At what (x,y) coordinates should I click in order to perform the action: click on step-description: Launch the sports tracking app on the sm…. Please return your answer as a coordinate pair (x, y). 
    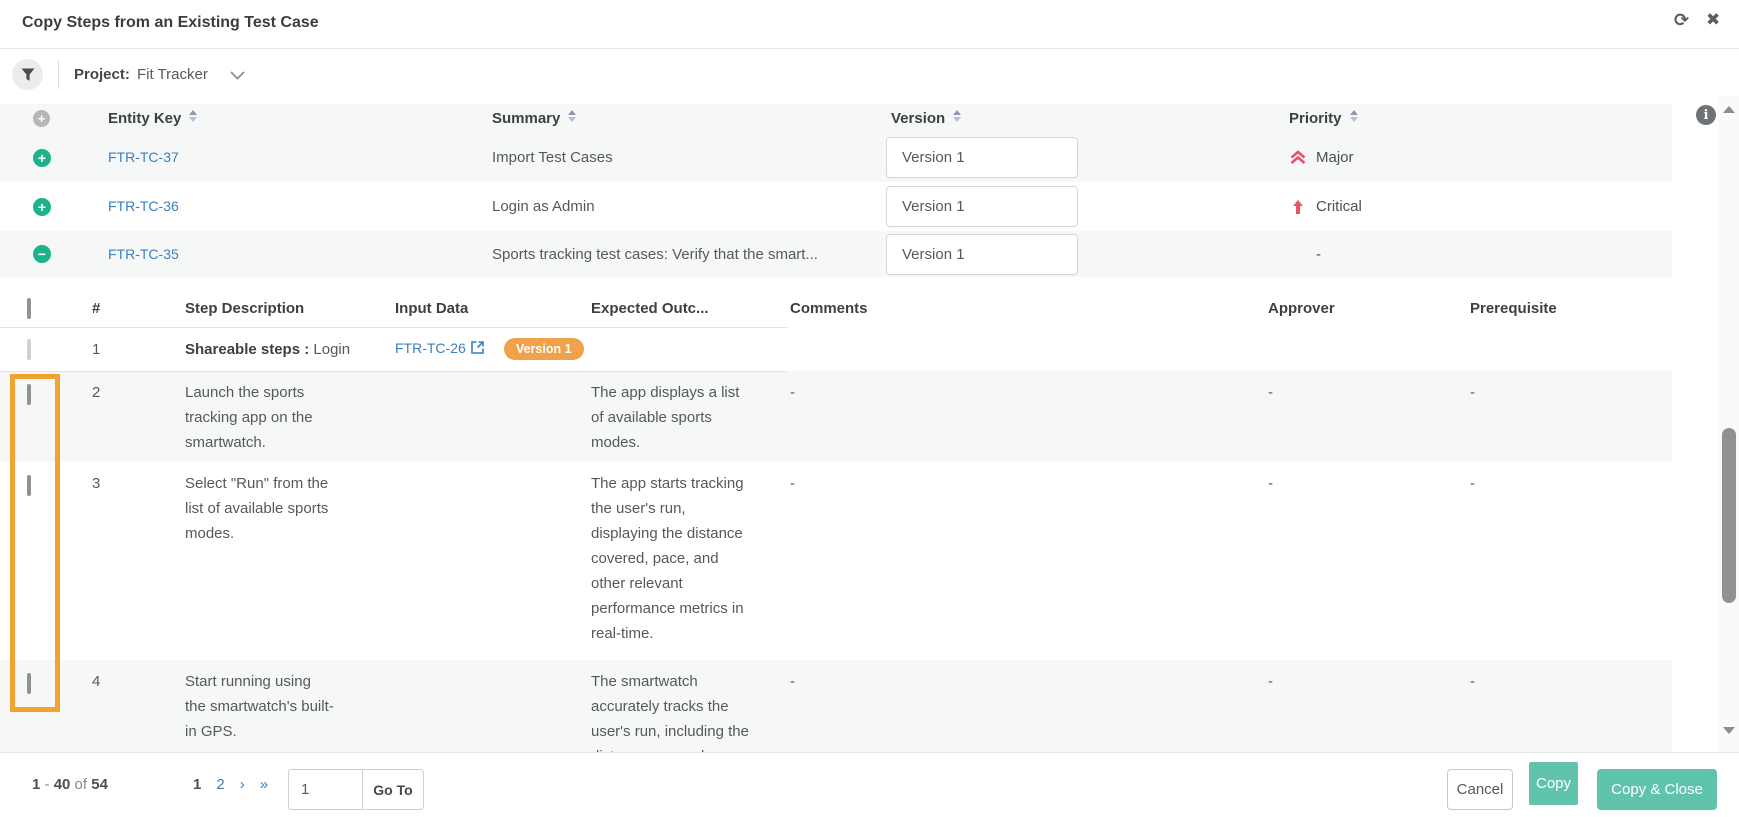
    Looking at the image, I should click on (249, 417).